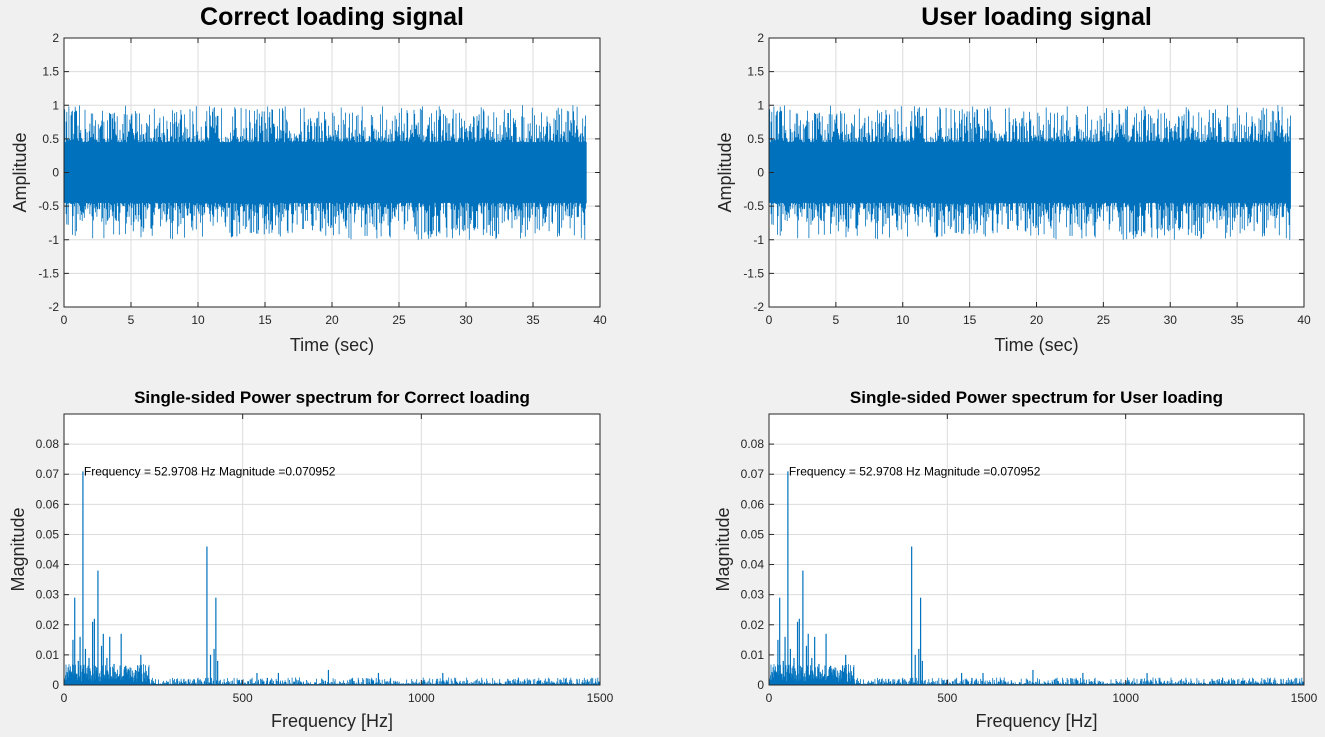 The image size is (1325, 737). Describe the element at coordinates (332, 17) in the screenshot. I see `chart-title: Correct loading signal` at that location.